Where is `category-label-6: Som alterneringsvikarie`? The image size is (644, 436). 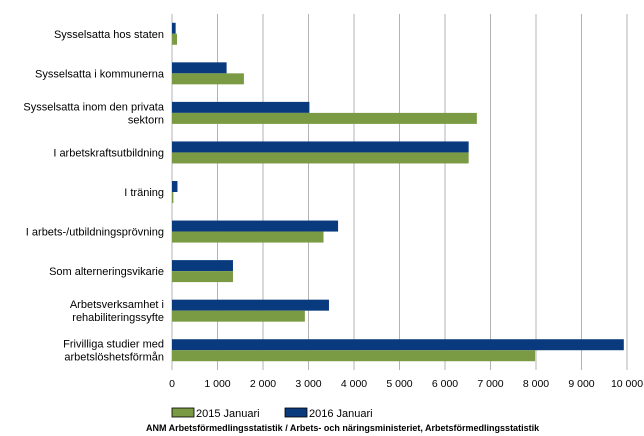
category-label-6: Som alterneringsvikarie is located at coordinates (106, 272).